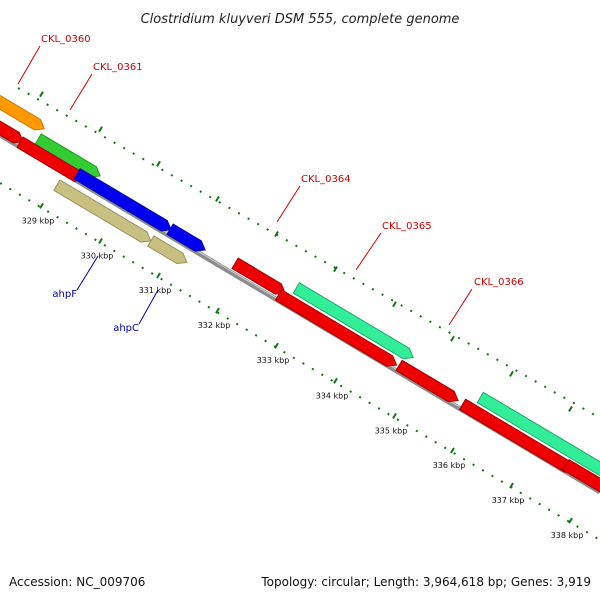 Image resolution: width=600 pixels, height=600 pixels. Describe the element at coordinates (332, 395) in the screenshot. I see `ruler-tick-label: 334 kbp` at that location.